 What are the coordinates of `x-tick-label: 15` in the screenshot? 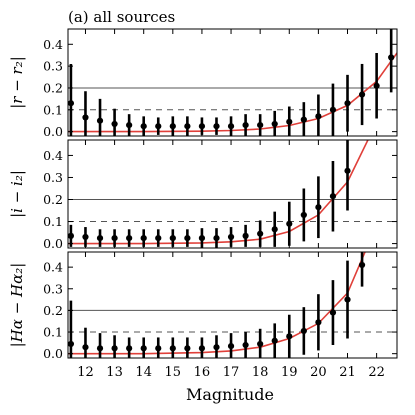 It's located at (173, 372).